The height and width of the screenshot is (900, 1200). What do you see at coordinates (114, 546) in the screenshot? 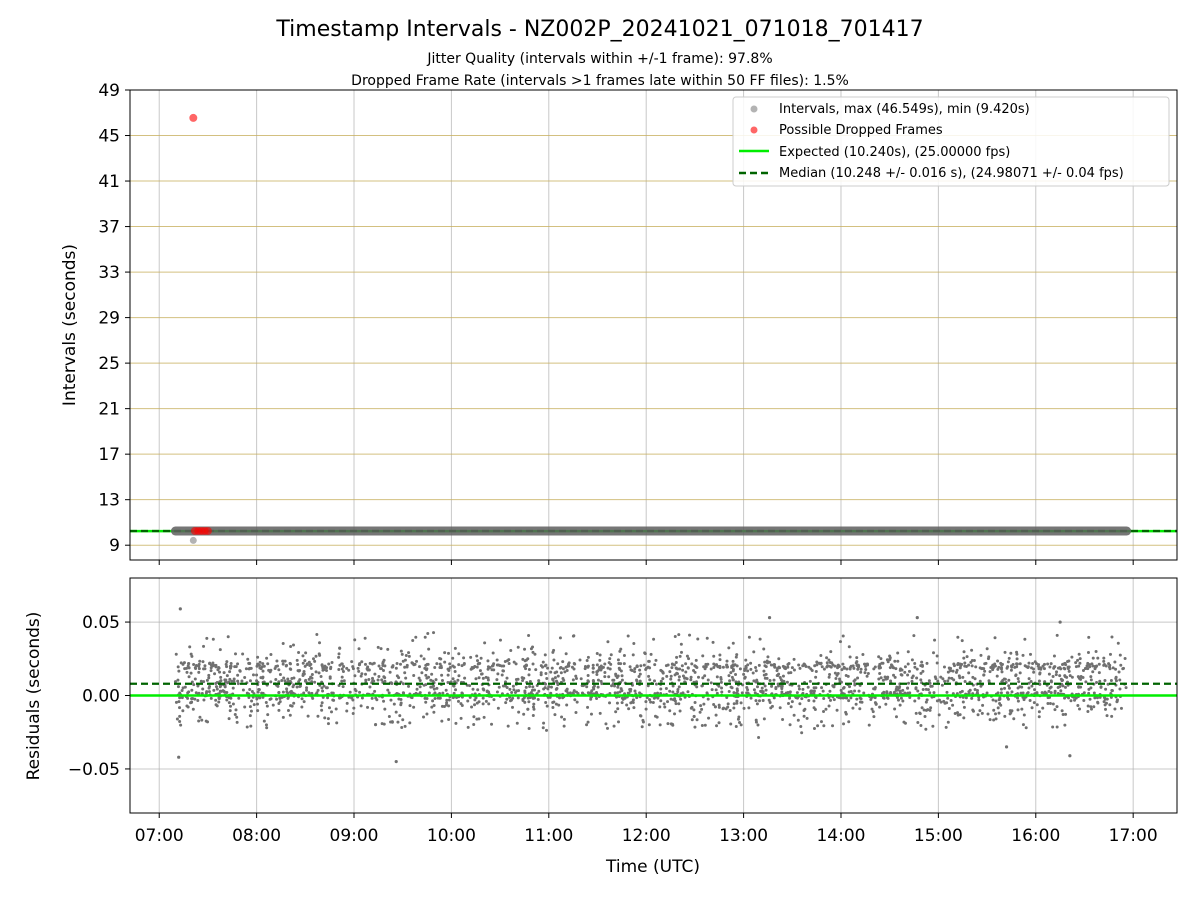
I see `top-ytick-label: 9` at bounding box center [114, 546].